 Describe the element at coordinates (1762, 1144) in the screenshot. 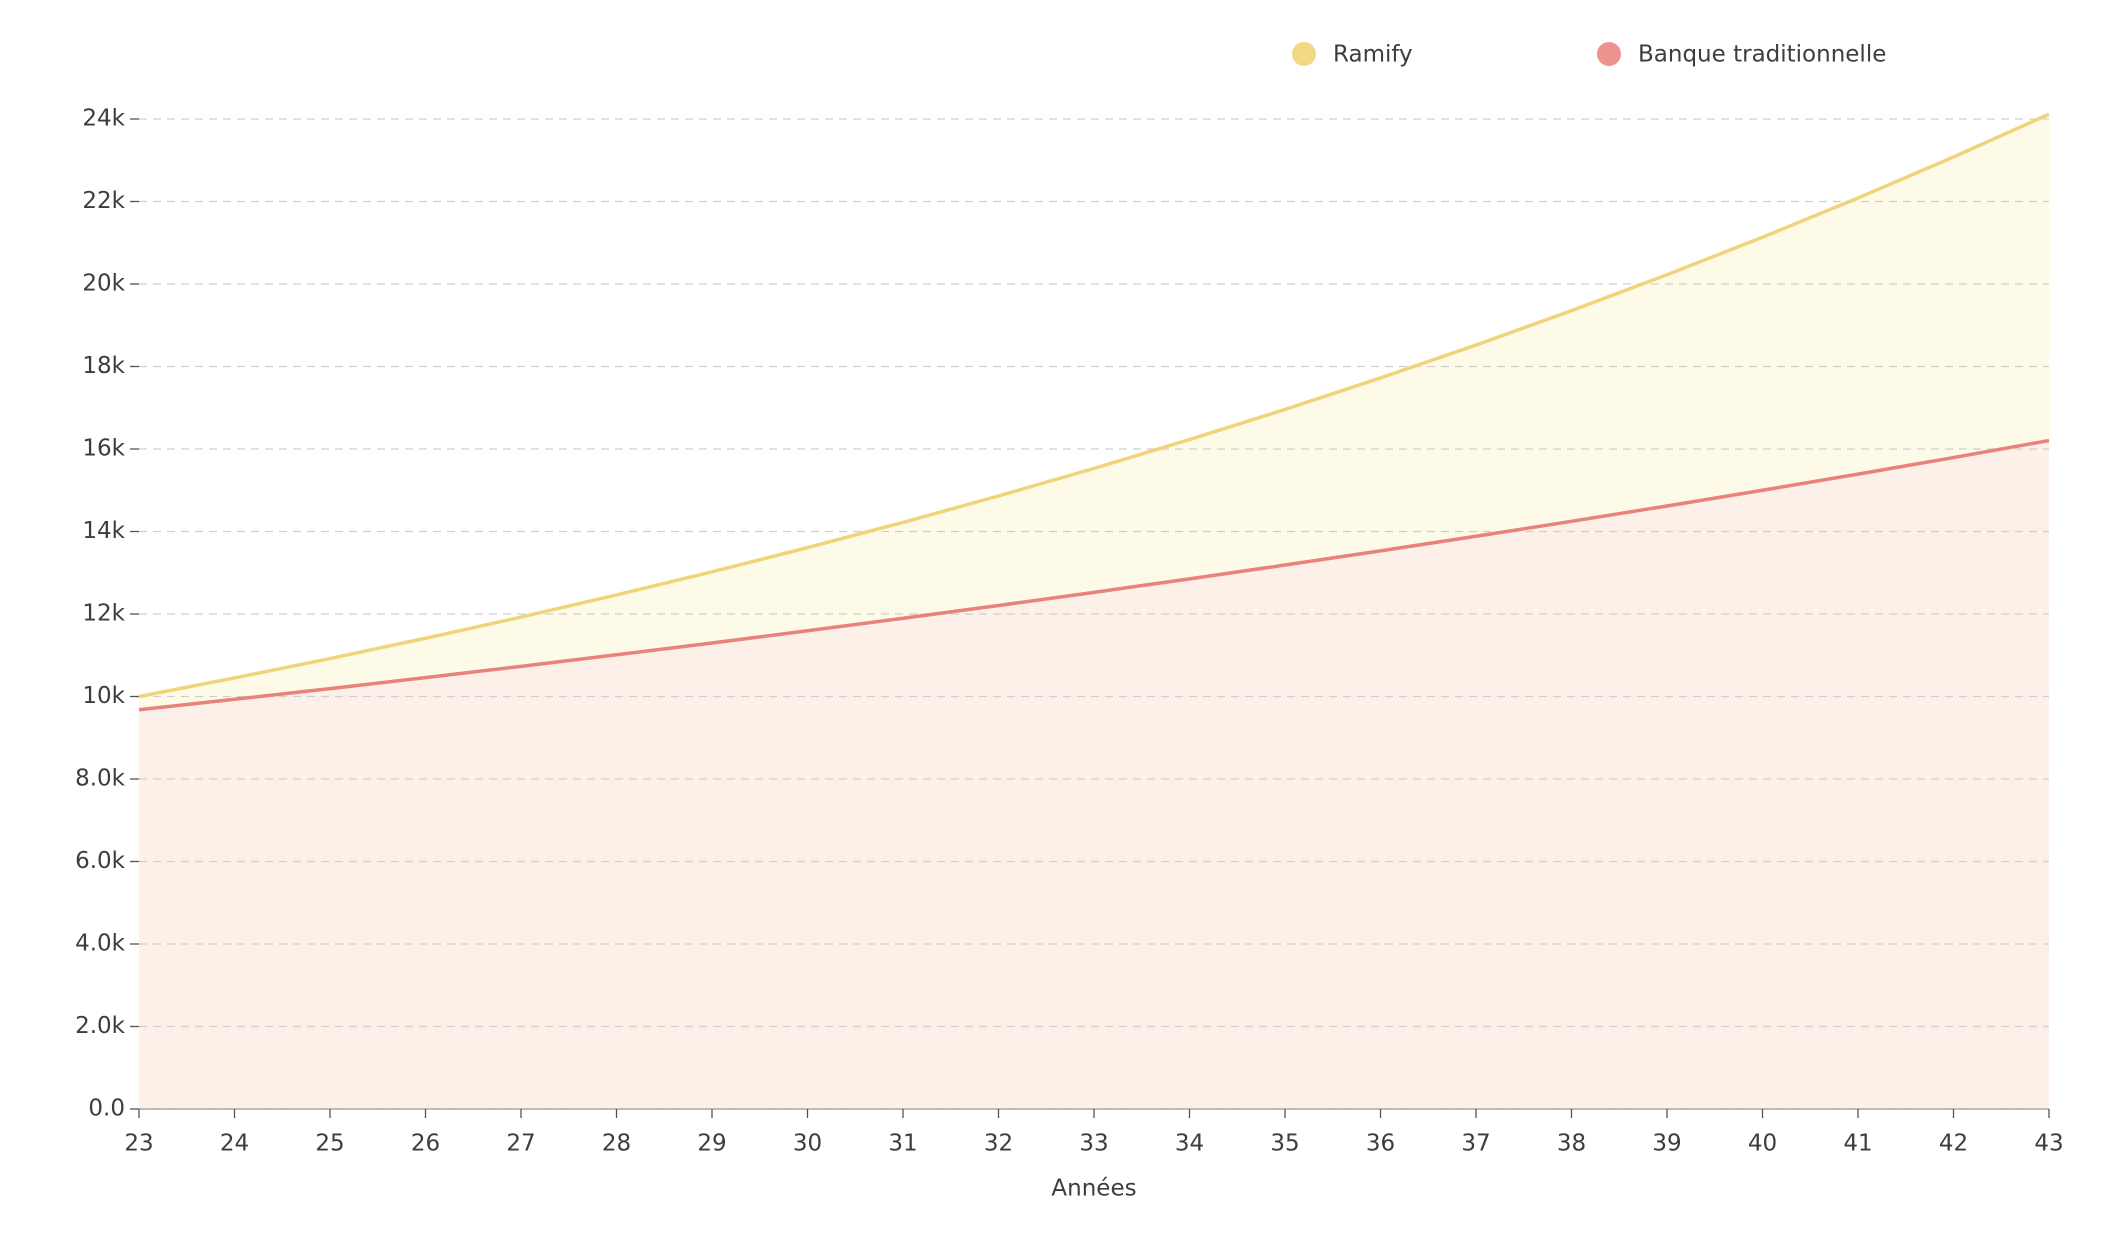

I see `x-tick-label: 40` at that location.